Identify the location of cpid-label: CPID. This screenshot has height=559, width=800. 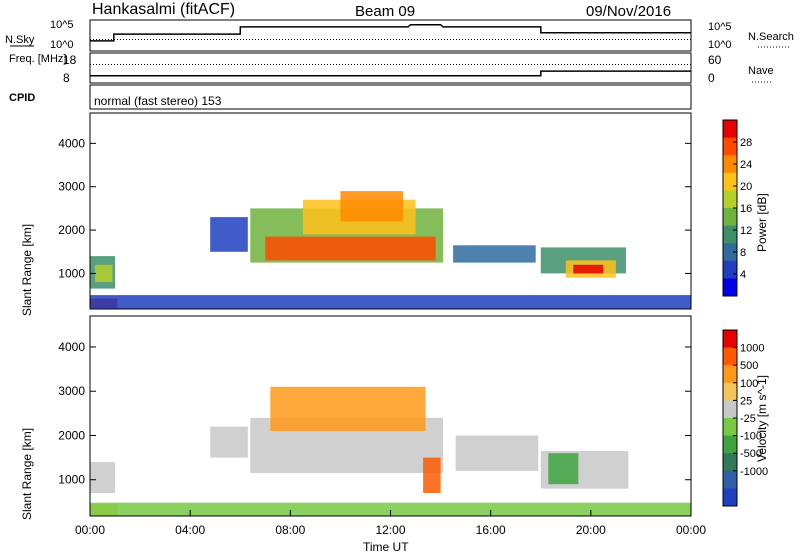
(22, 98).